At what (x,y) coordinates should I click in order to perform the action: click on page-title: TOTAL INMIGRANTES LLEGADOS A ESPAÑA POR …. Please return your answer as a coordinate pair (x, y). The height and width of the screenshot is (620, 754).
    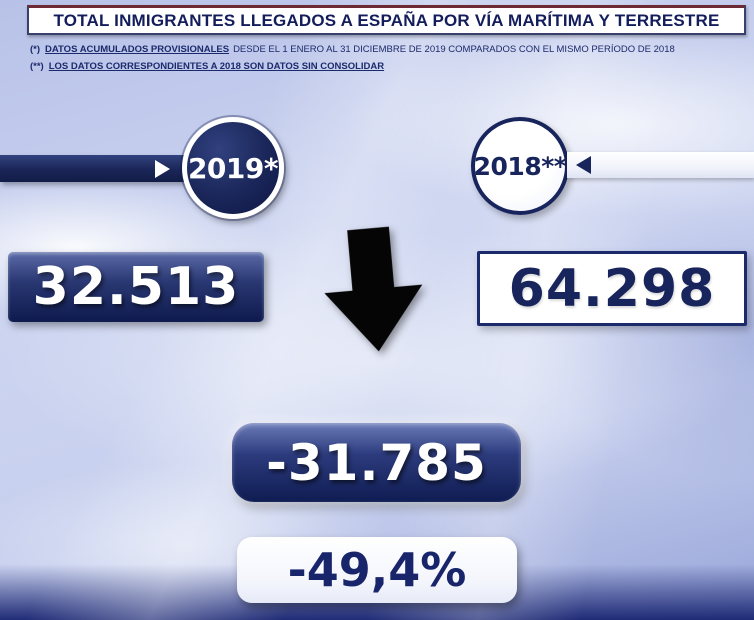
    Looking at the image, I should click on (386, 20).